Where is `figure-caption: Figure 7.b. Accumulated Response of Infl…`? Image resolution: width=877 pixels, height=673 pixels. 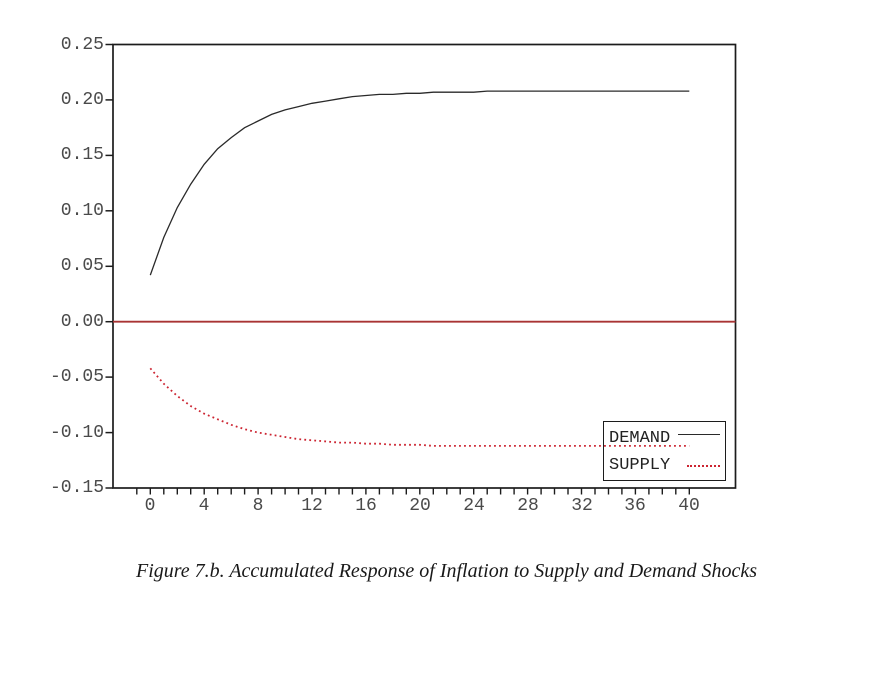 figure-caption: Figure 7.b. Accumulated Response of Infl… is located at coordinates (446, 571).